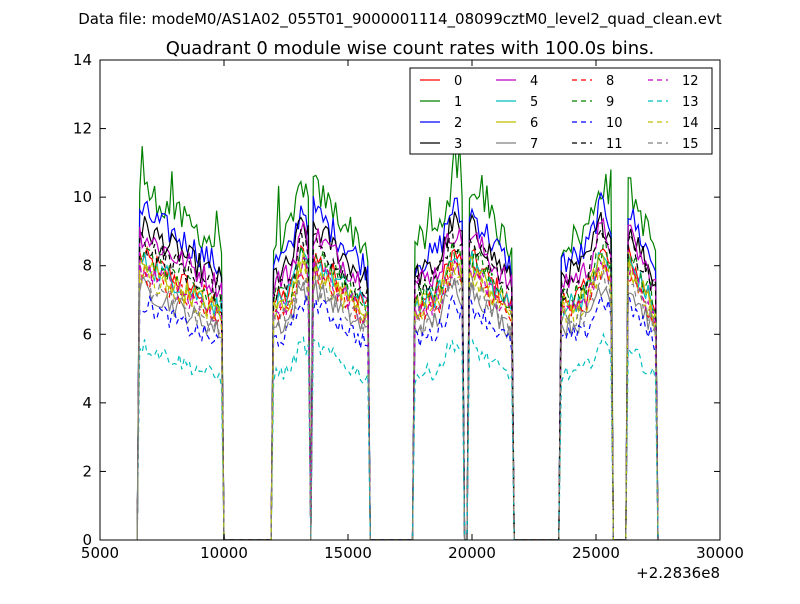  I want to click on legend-label-1: 1, so click(458, 102).